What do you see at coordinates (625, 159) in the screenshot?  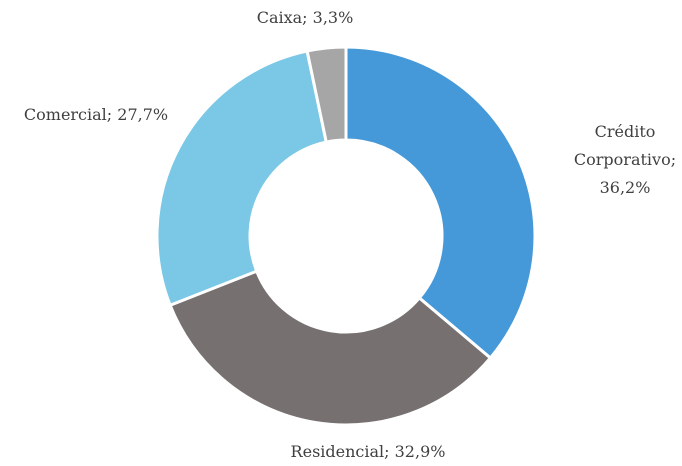 I see `data-label: Crédito Corporativo; 36,2%` at bounding box center [625, 159].